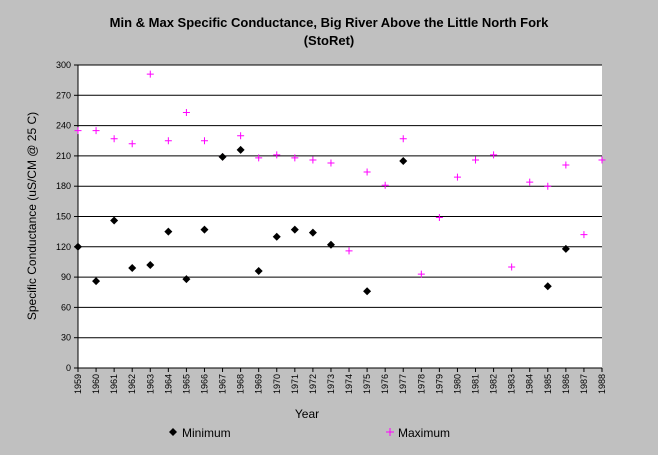  I want to click on x-tick-label: 1966, so click(204, 384).